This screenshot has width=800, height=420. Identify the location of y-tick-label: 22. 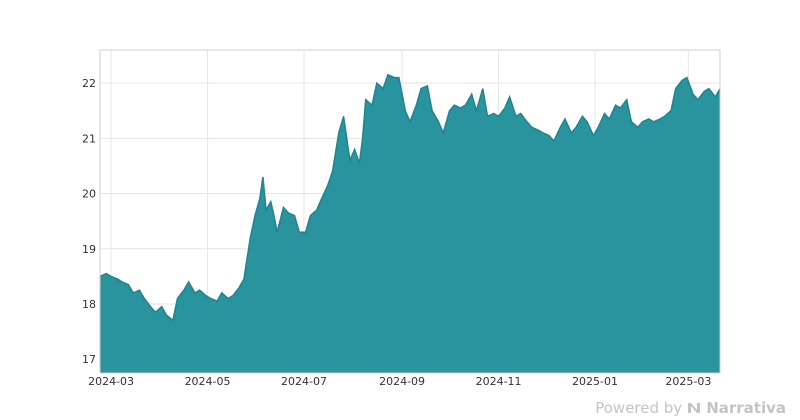
(89, 83).